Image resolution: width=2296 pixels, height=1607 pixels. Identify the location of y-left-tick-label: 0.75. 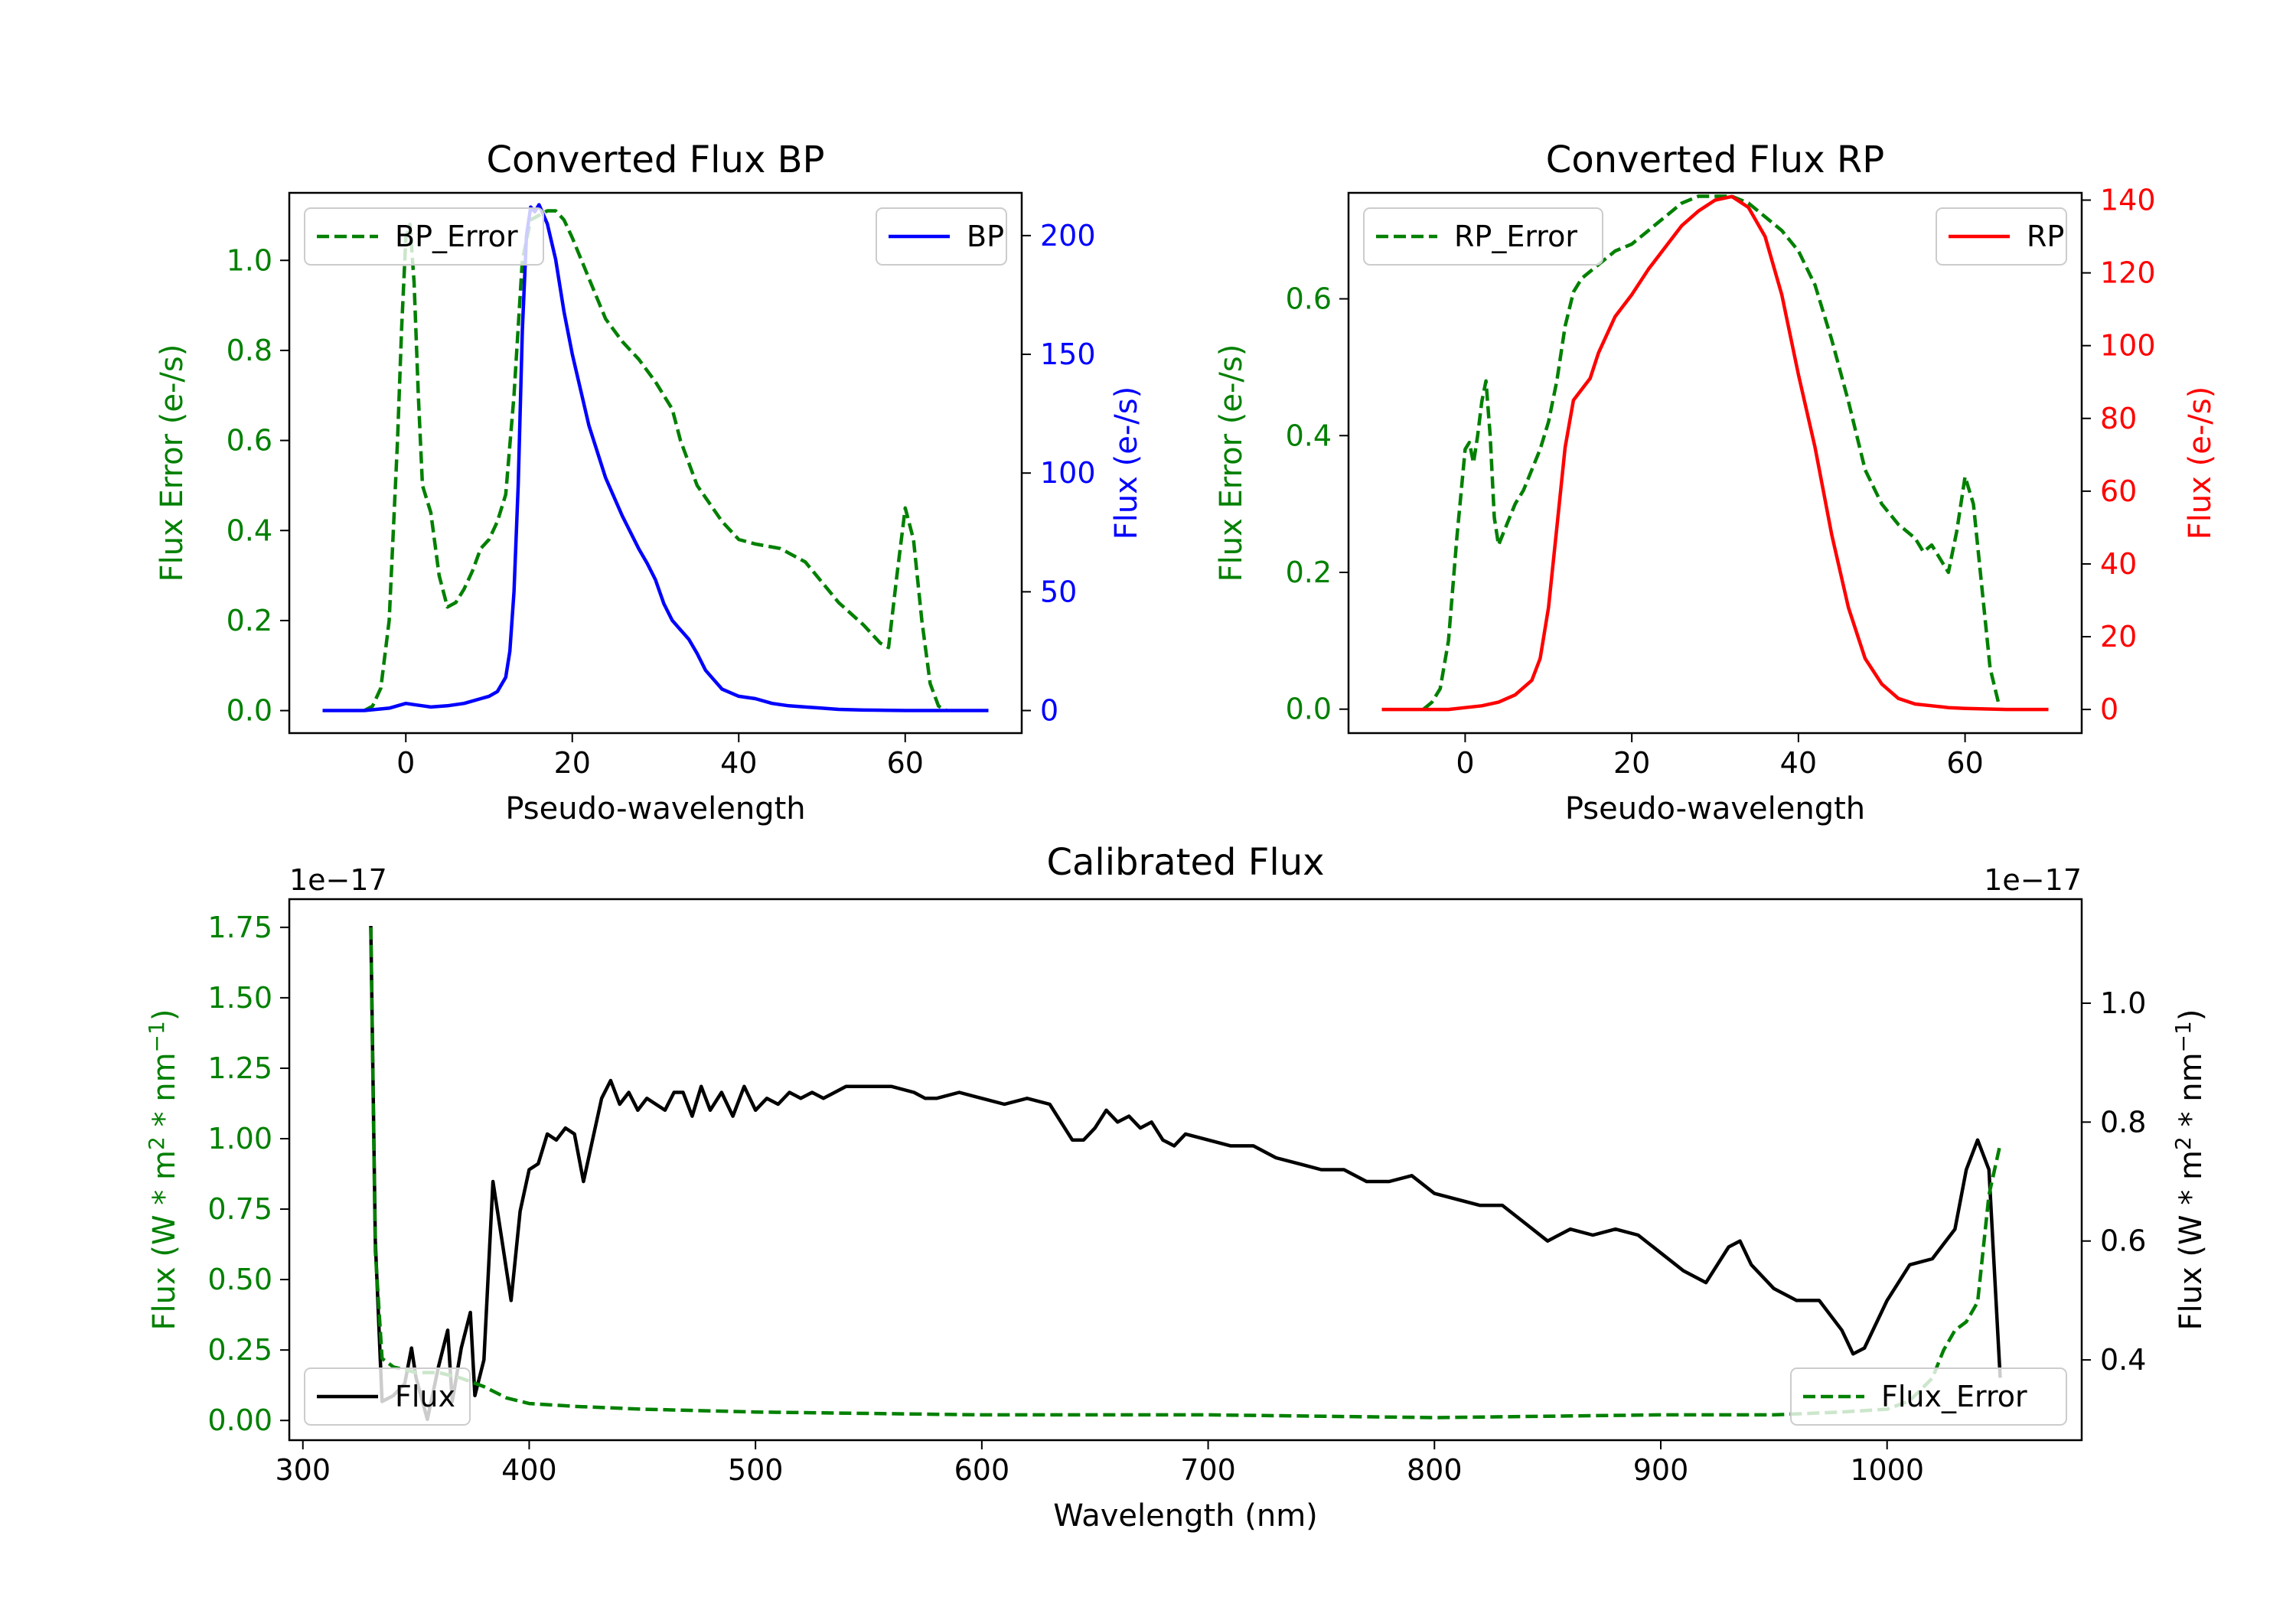
(239, 1209).